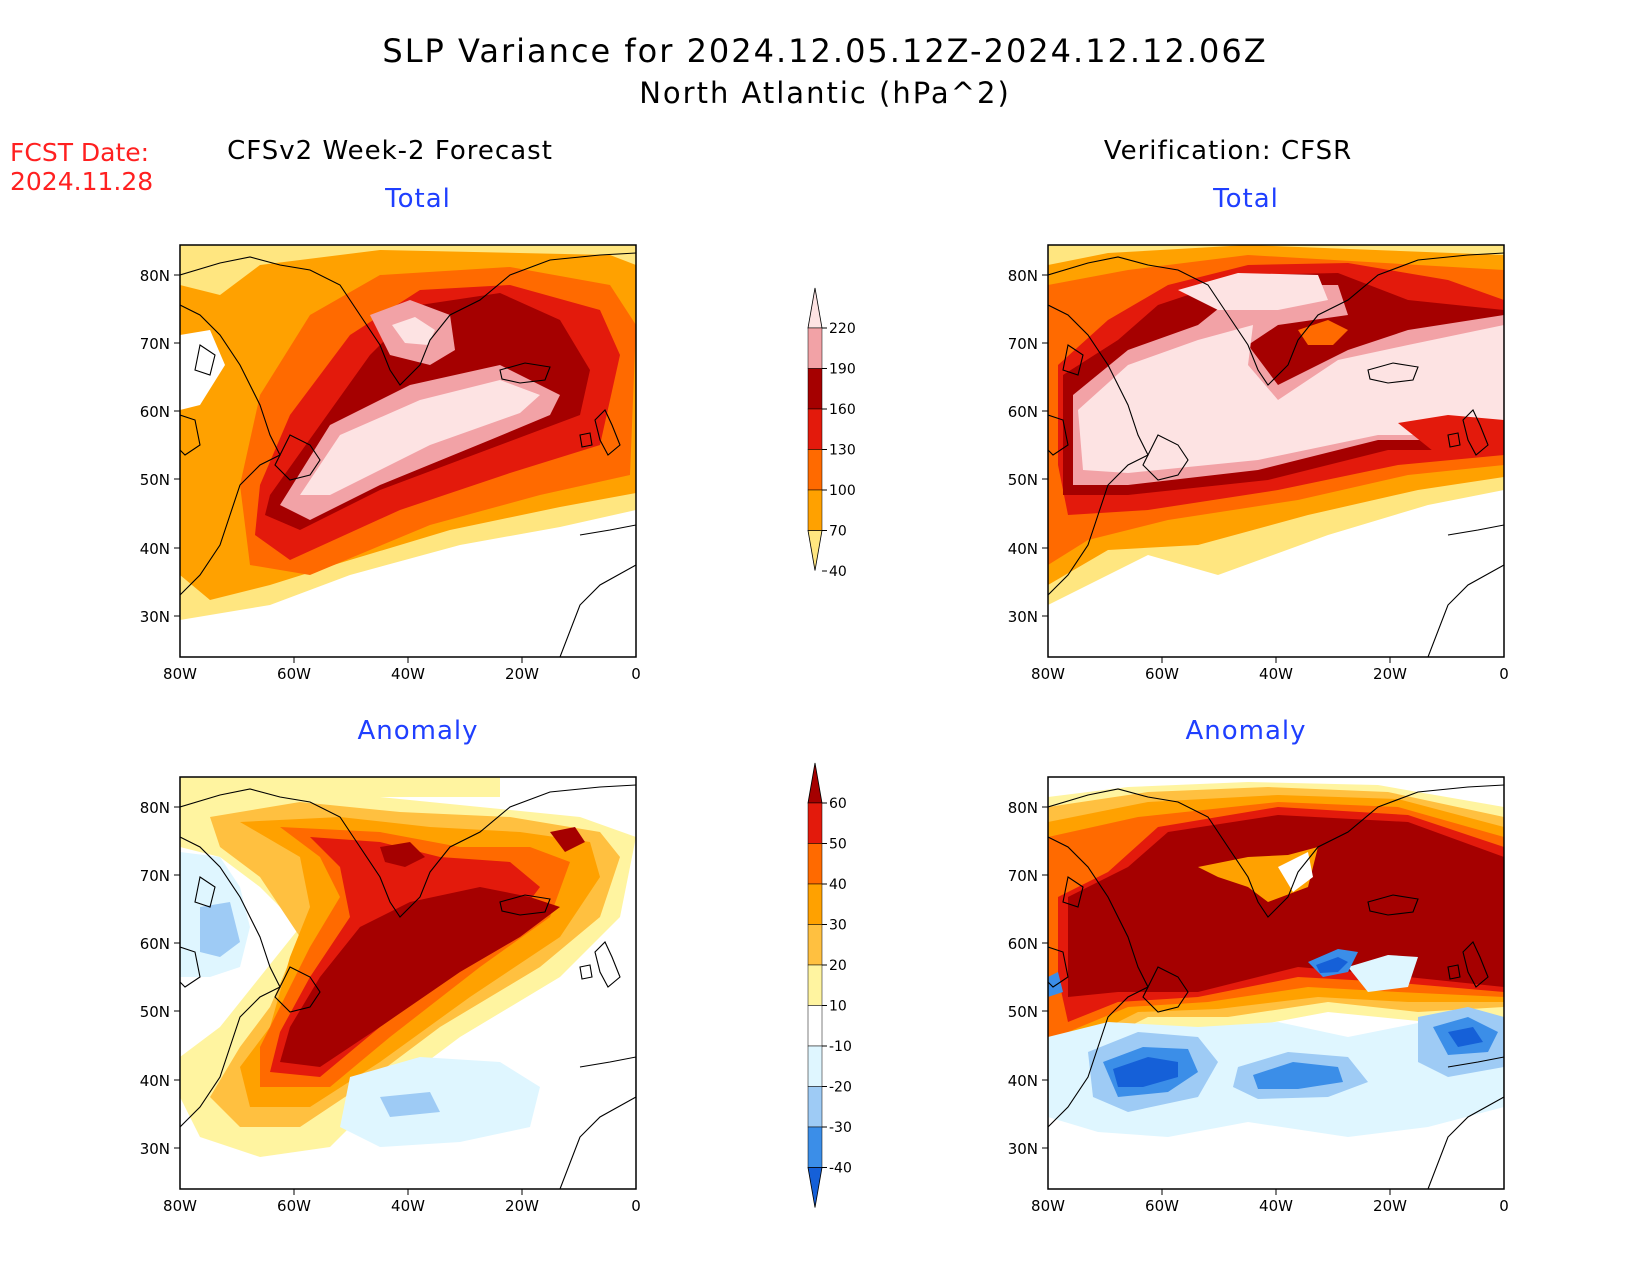 This screenshot has height=1275, width=1650. I want to click on colorbar-anomaly: 60 50 40 30 20 10 -10 -20 -30 -40, so click(829, 985).